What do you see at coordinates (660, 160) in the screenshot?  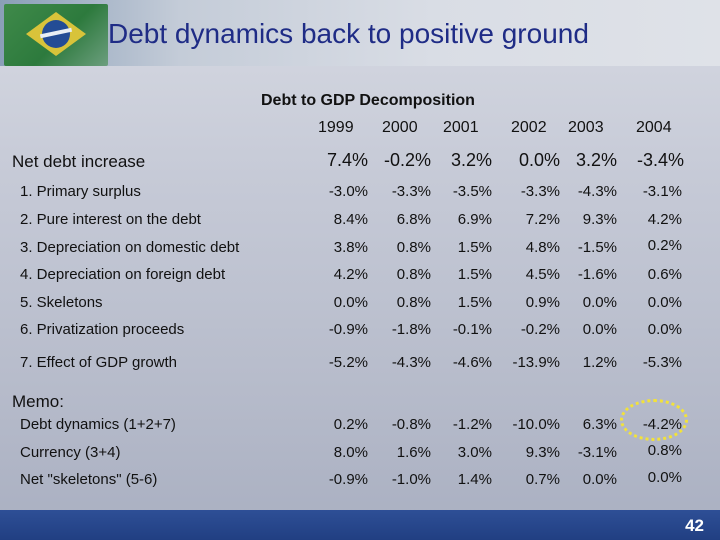 I see `table-cell: -3.4%` at bounding box center [660, 160].